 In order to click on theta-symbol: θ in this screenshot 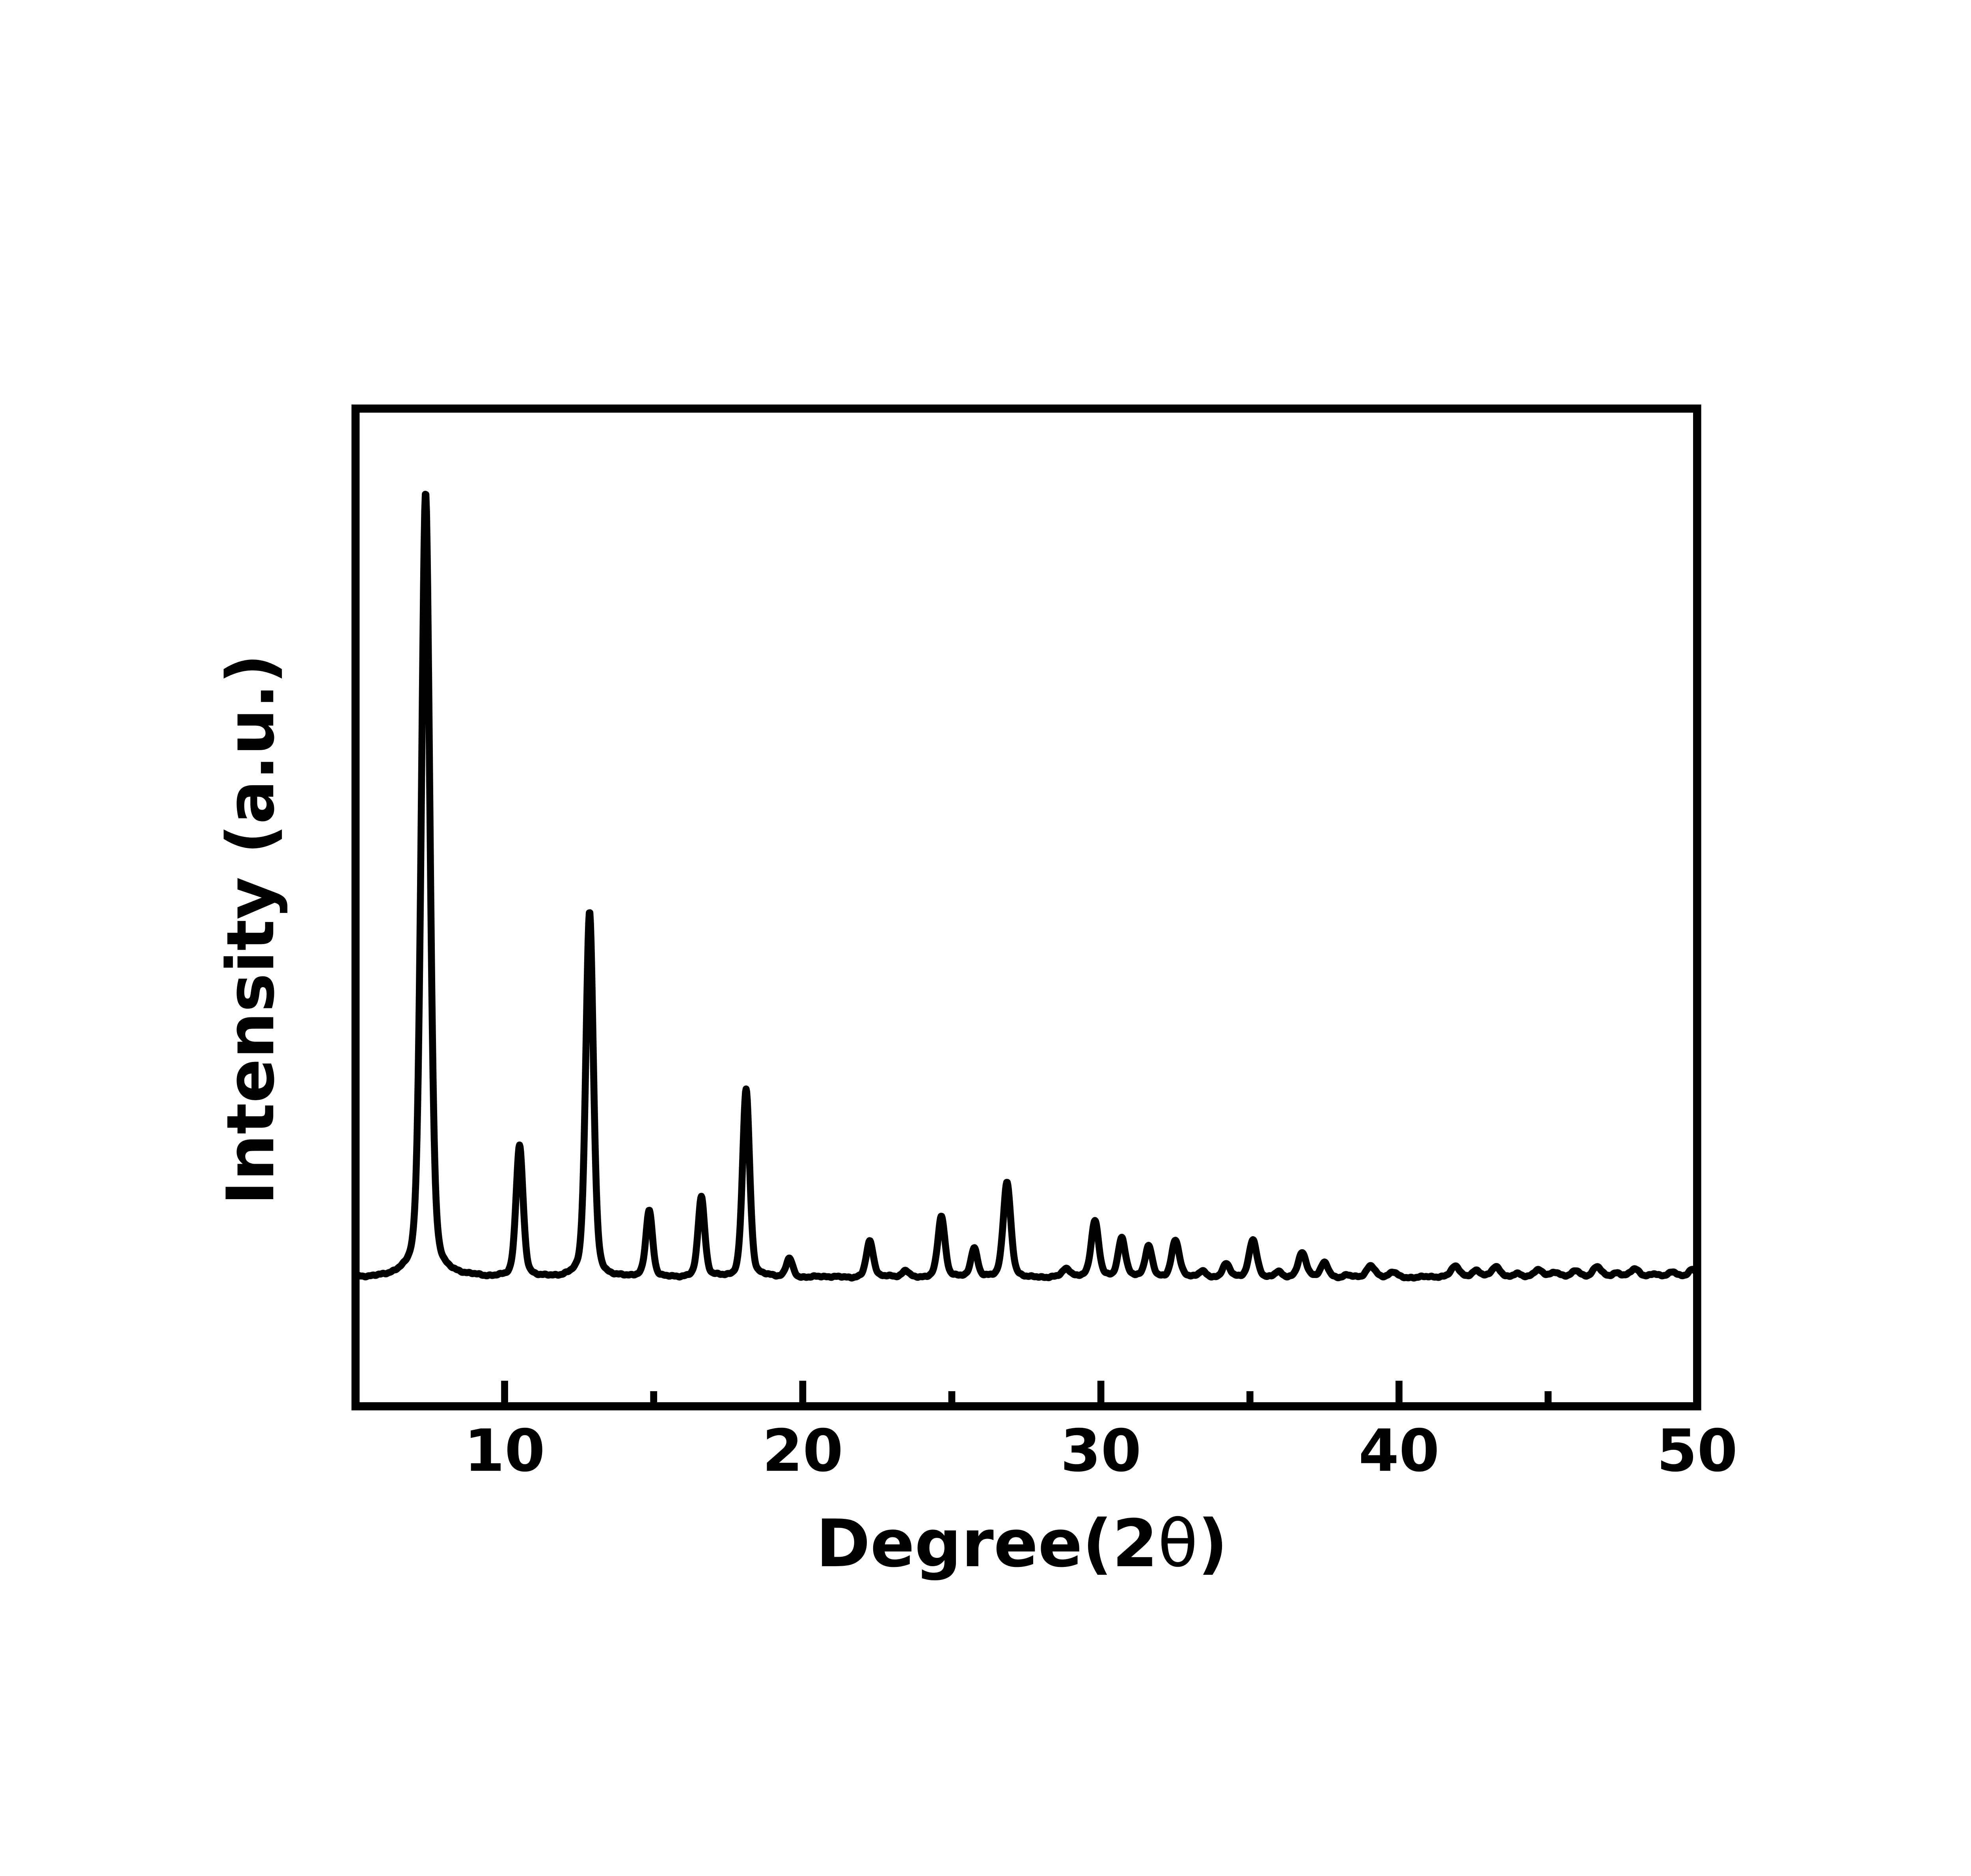, I will do `click(1178, 1544)`.